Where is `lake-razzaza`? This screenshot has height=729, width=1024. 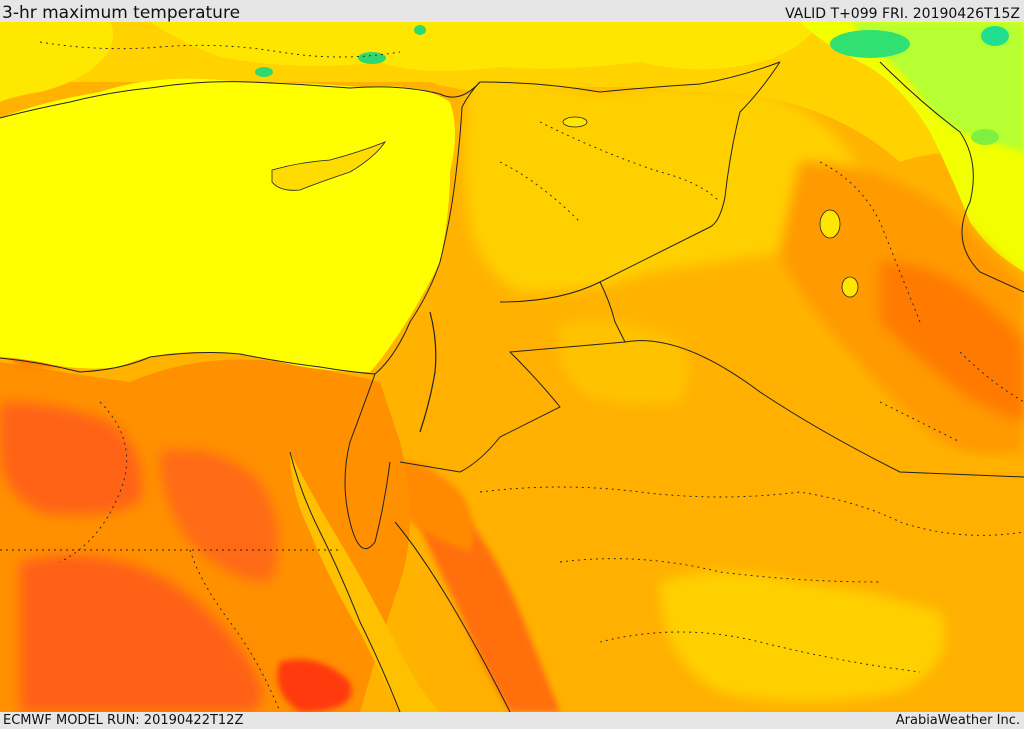
lake-razzaza is located at coordinates (850, 287).